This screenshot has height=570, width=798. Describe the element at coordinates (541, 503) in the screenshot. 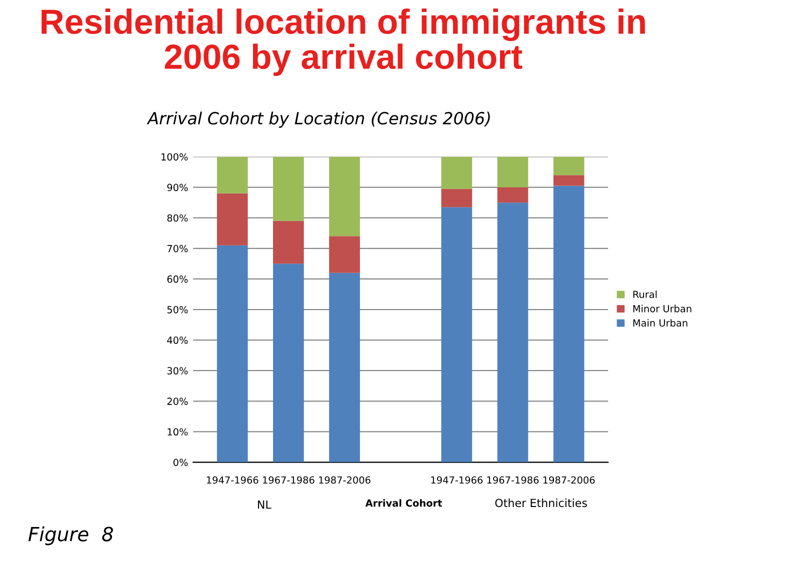

I see `text: Other Ethnicities` at that location.